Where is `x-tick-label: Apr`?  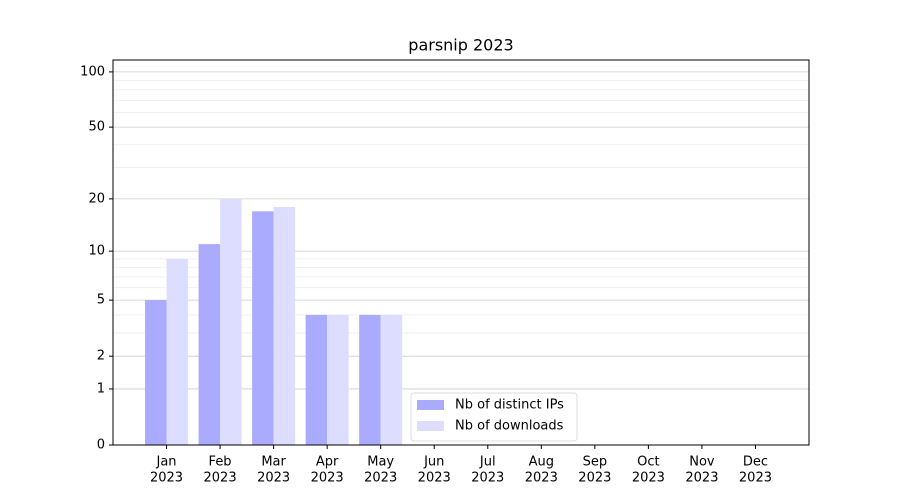 x-tick-label: Apr is located at coordinates (327, 462).